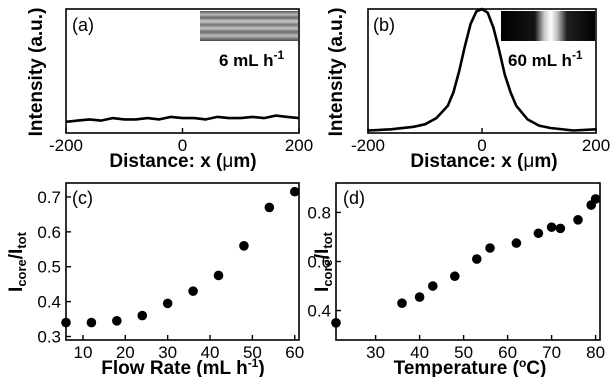 The width and height of the screenshot is (610, 377). Describe the element at coordinates (551, 352) in the screenshot. I see `x-tick-label: 70` at that location.